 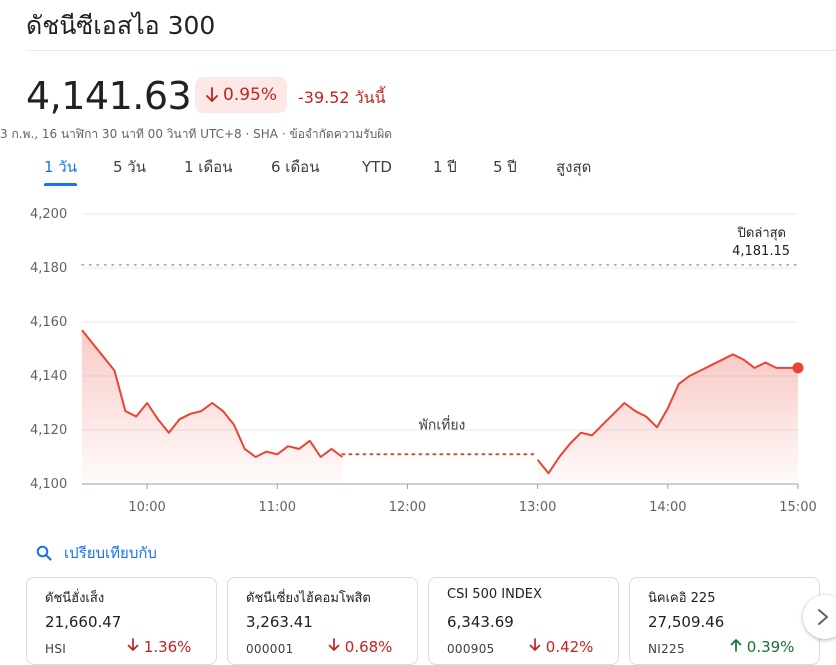 I want to click on y-tick-label: 4,100, so click(x=48, y=484).